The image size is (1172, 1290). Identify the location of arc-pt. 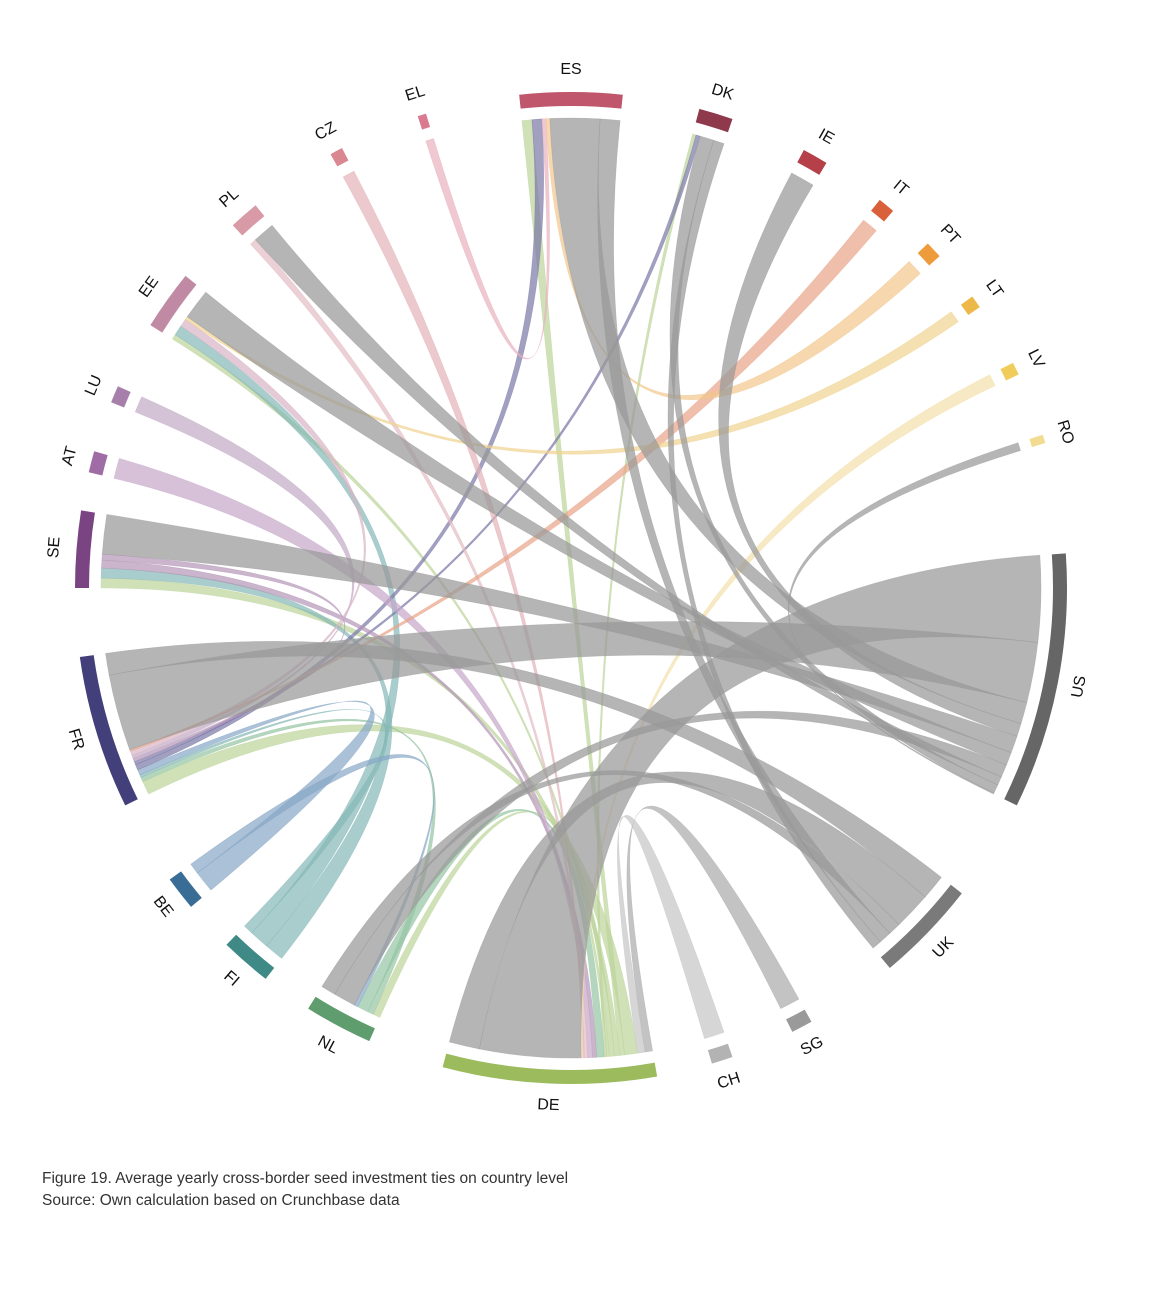
(928, 254).